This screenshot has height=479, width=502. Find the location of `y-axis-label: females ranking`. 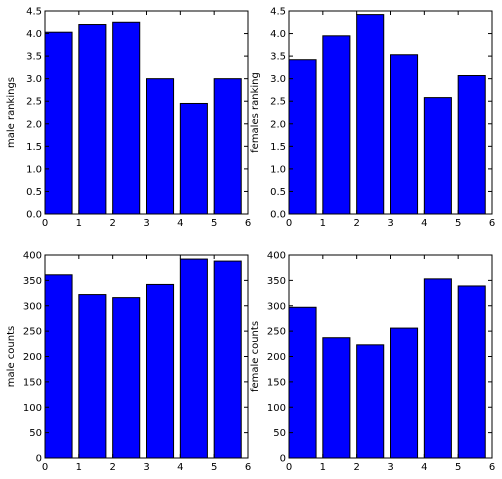

y-axis-label: females ranking is located at coordinates (255, 112).